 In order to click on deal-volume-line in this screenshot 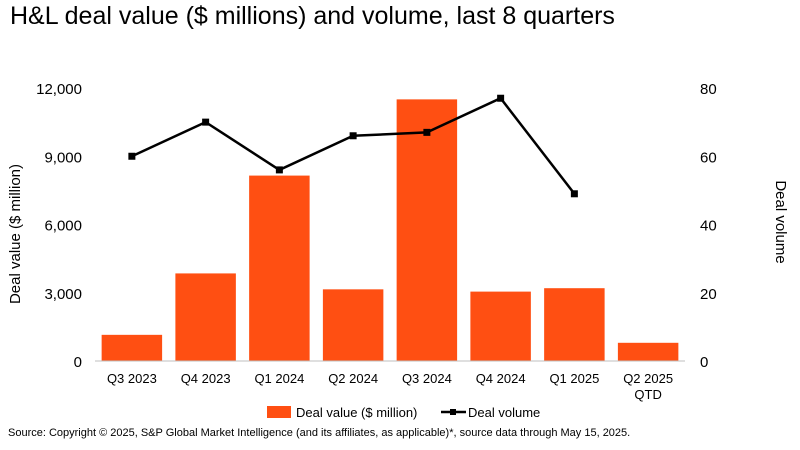, I will do `click(353, 145)`.